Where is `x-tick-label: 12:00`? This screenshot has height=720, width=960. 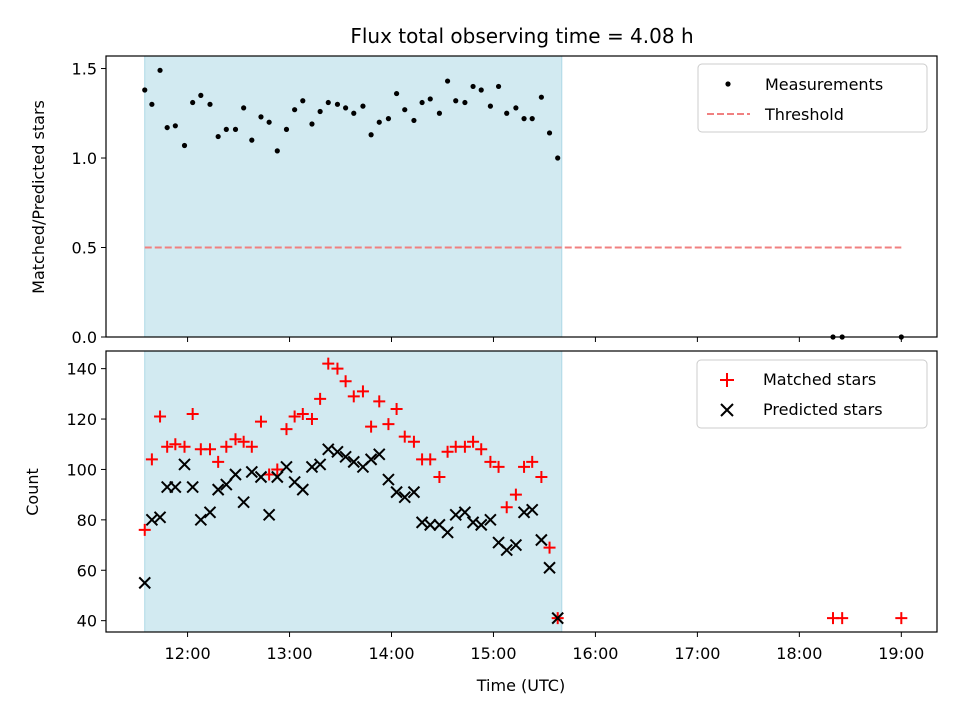
x-tick-label: 12:00 is located at coordinates (188, 653).